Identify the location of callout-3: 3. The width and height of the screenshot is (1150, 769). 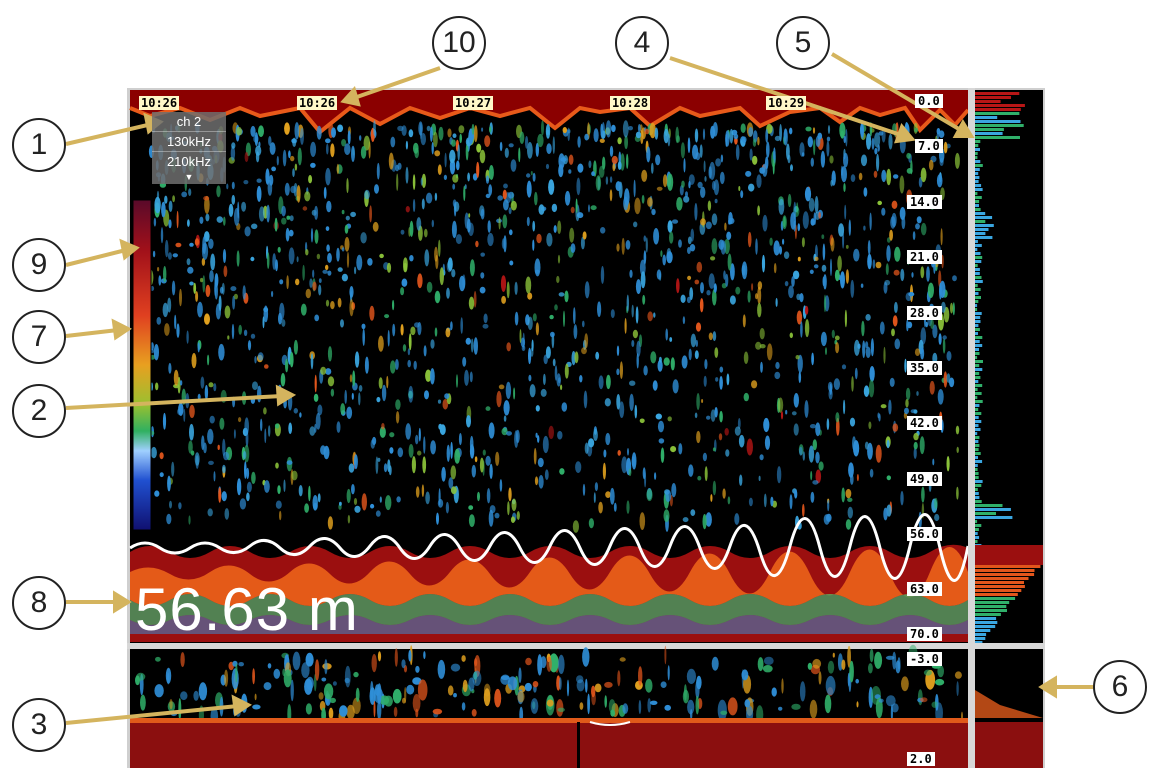
(39, 725).